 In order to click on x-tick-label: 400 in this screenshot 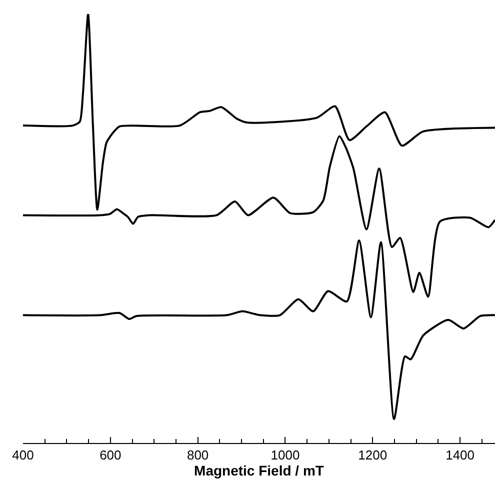, I will do `click(23, 455)`.